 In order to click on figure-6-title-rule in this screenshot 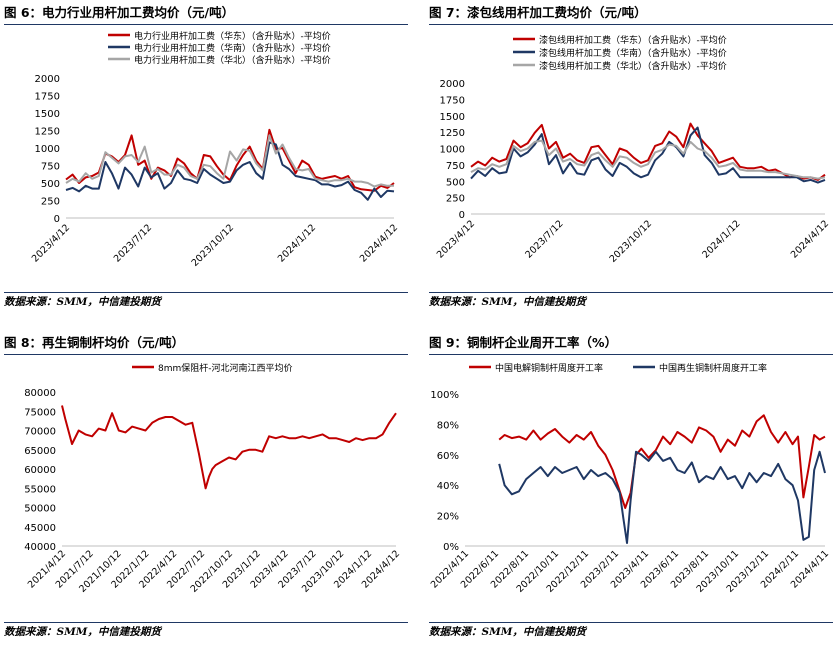, I will do `click(206, 24)`.